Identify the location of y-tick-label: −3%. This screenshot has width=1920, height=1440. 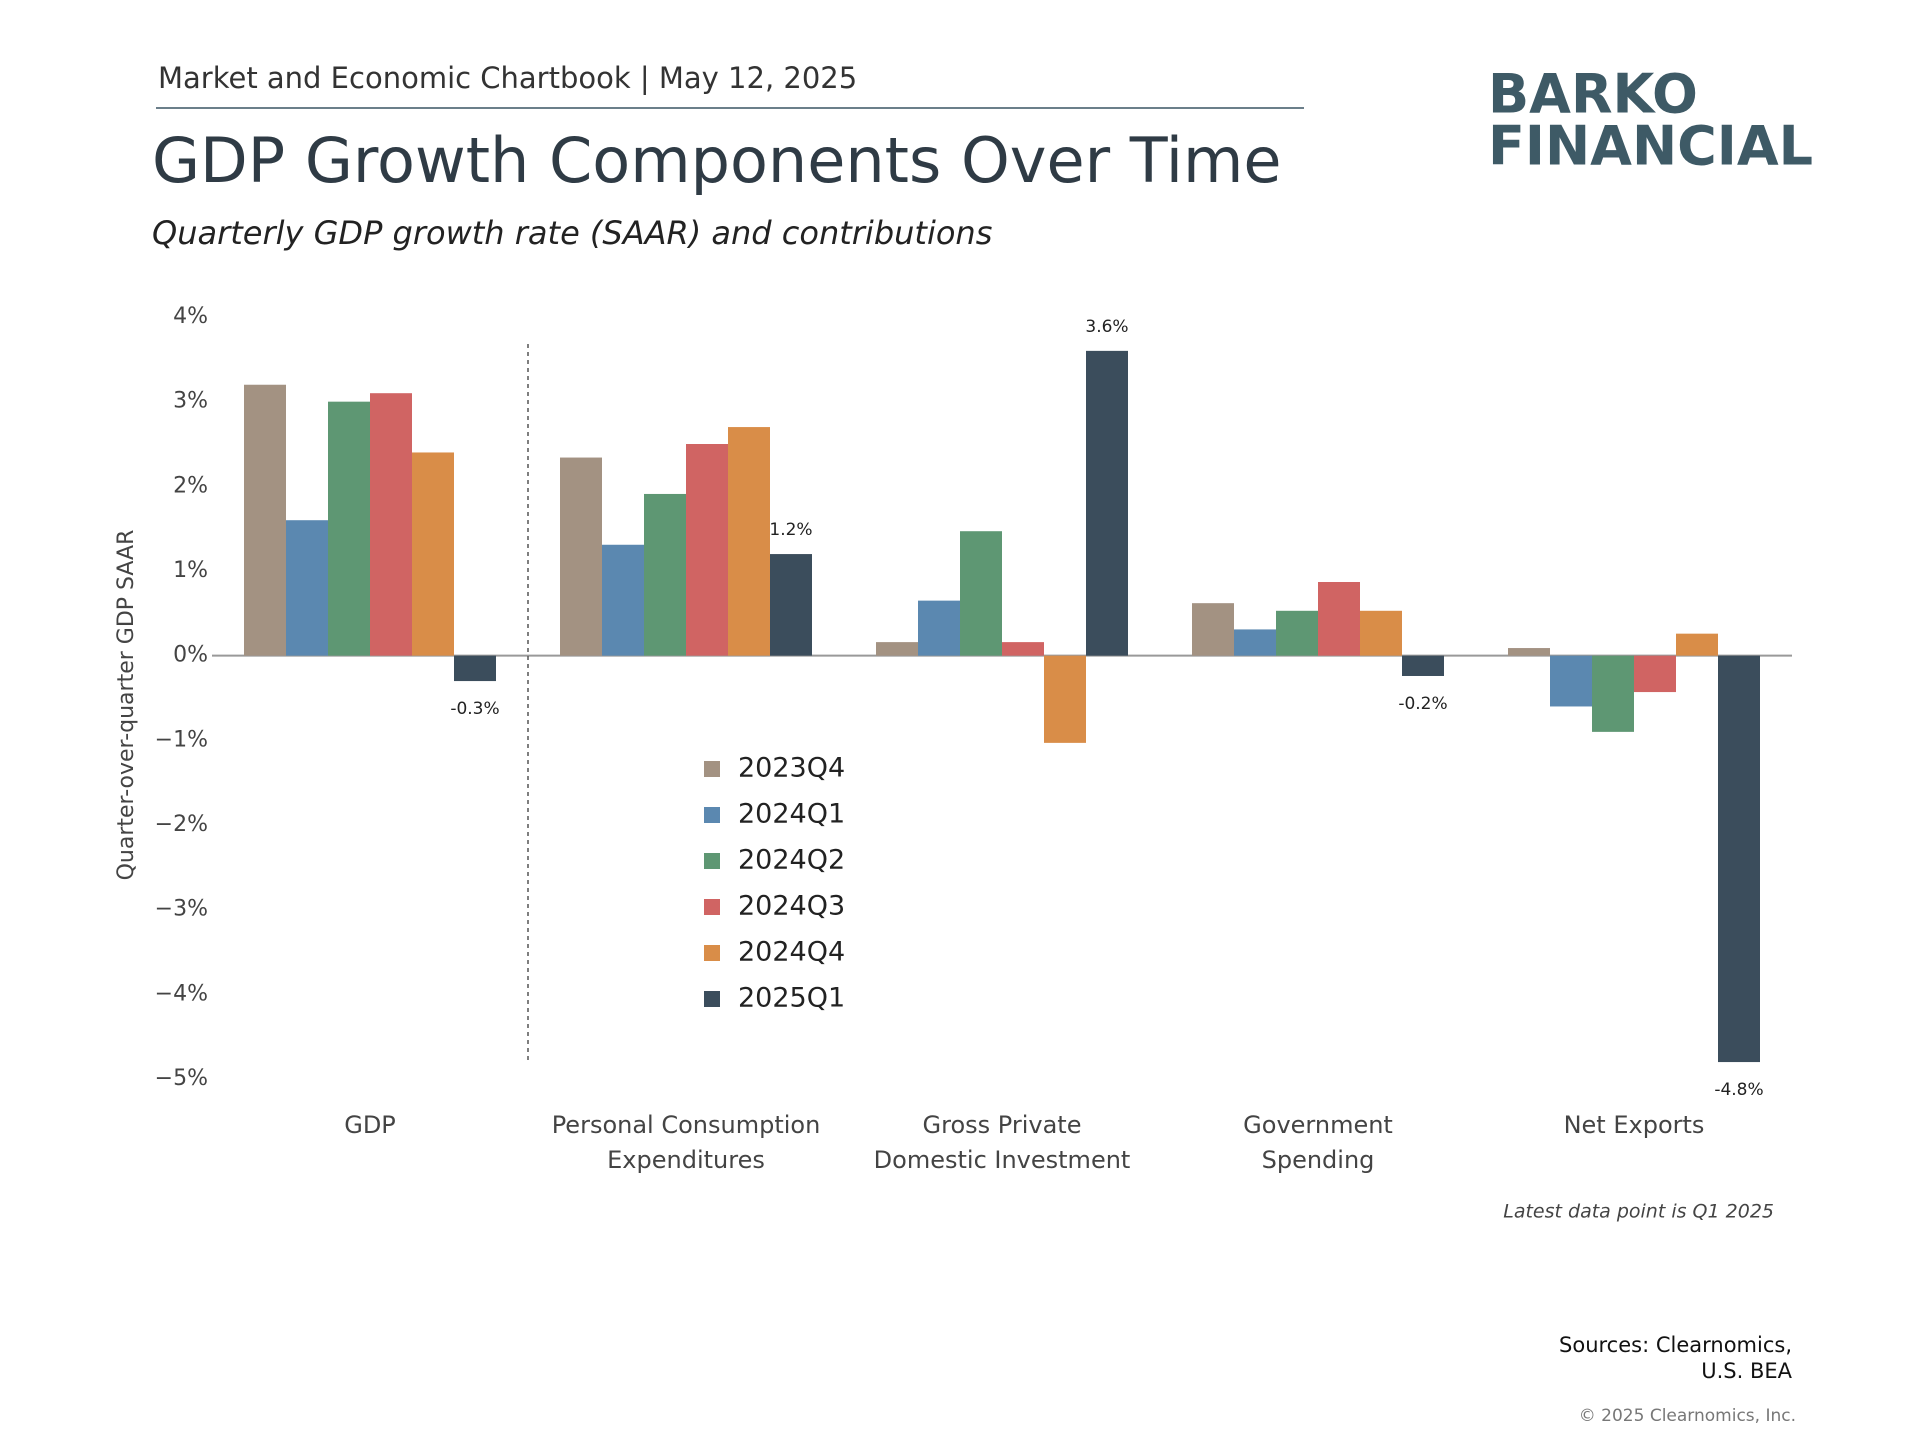
(181, 909).